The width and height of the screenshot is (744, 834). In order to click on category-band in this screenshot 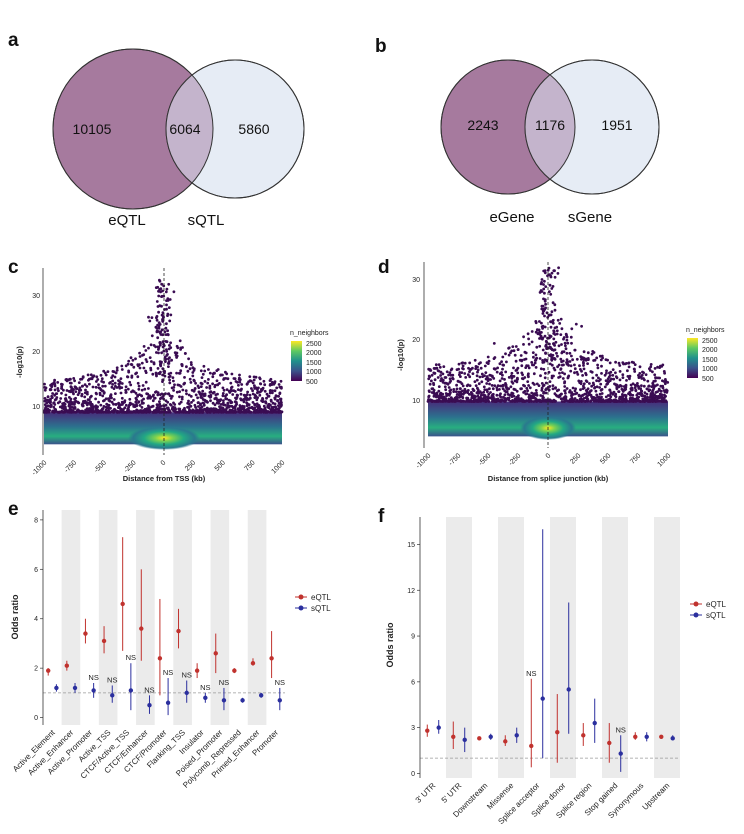, I will do `click(563, 647)`.